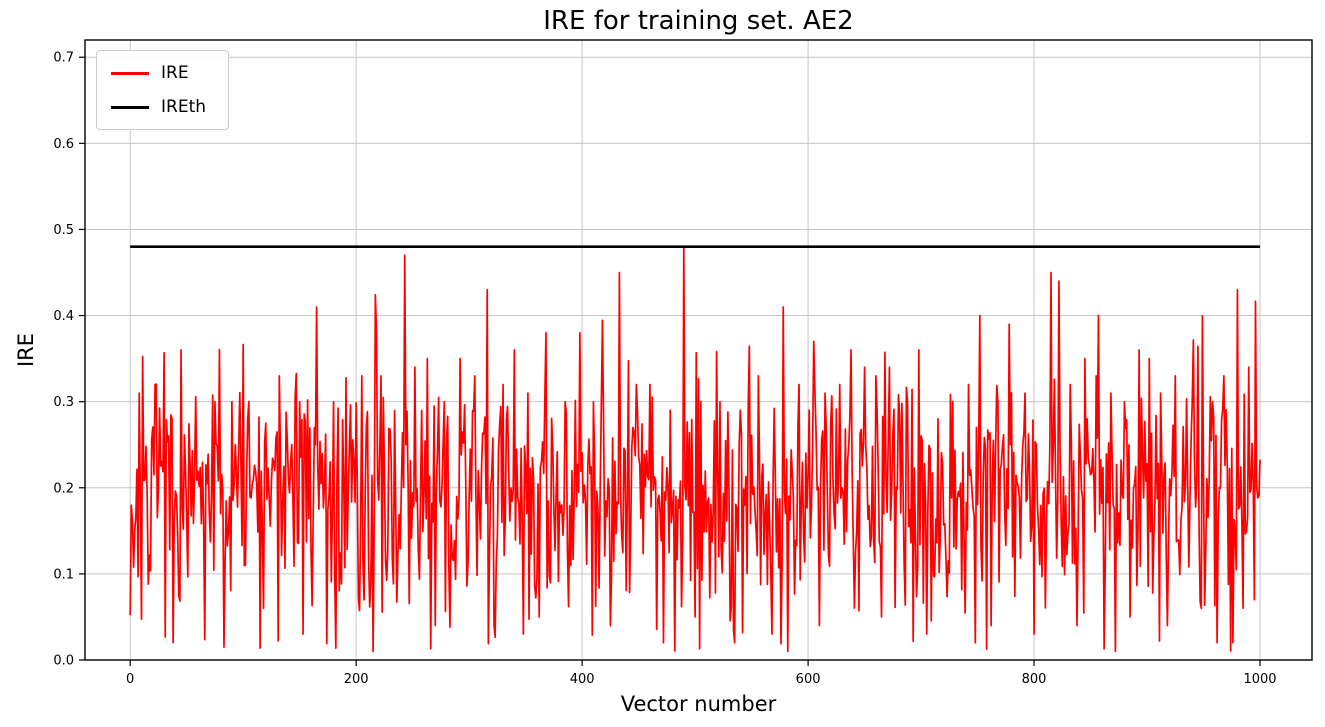 The image size is (1325, 727). Describe the element at coordinates (808, 679) in the screenshot. I see `x-tick-label: 600` at that location.